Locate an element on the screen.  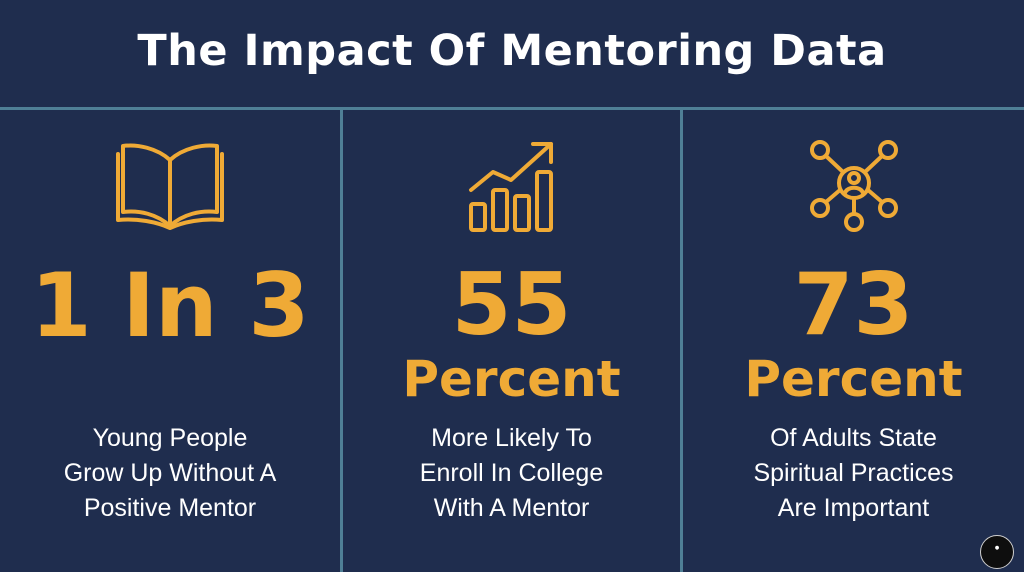
page-title: The Impact Of Mentoring Data is located at coordinates (512, 51).